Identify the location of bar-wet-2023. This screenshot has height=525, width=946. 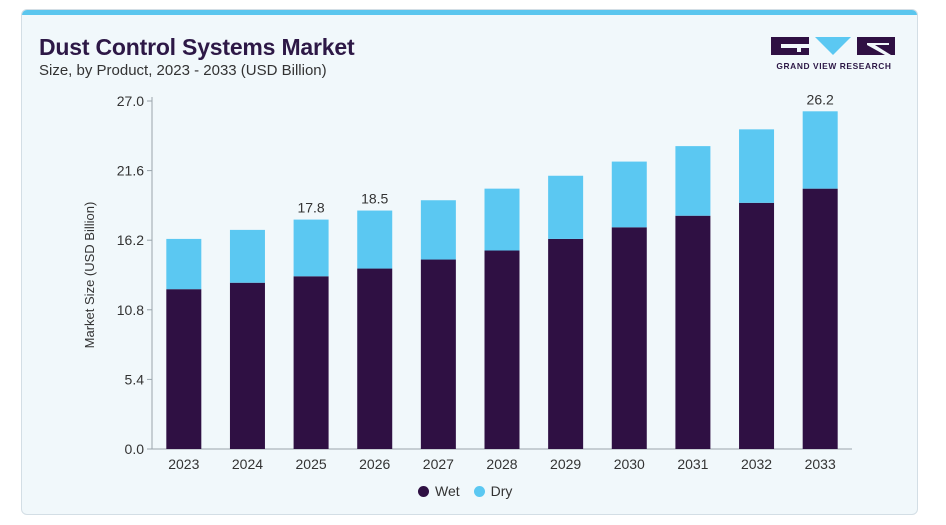
(184, 369).